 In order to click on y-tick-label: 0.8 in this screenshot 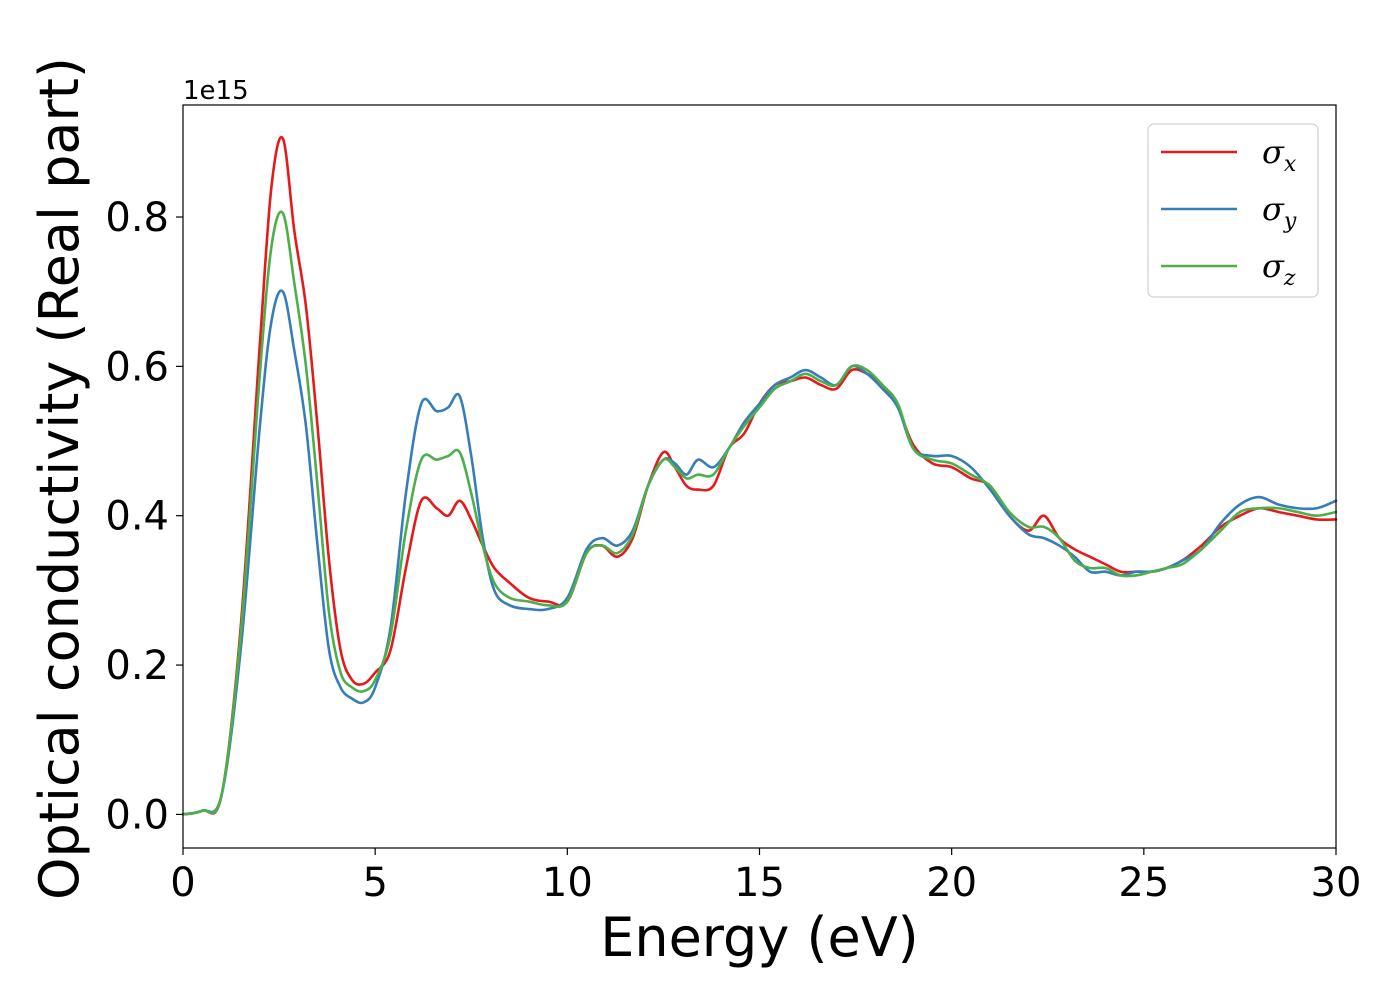, I will do `click(137, 218)`.